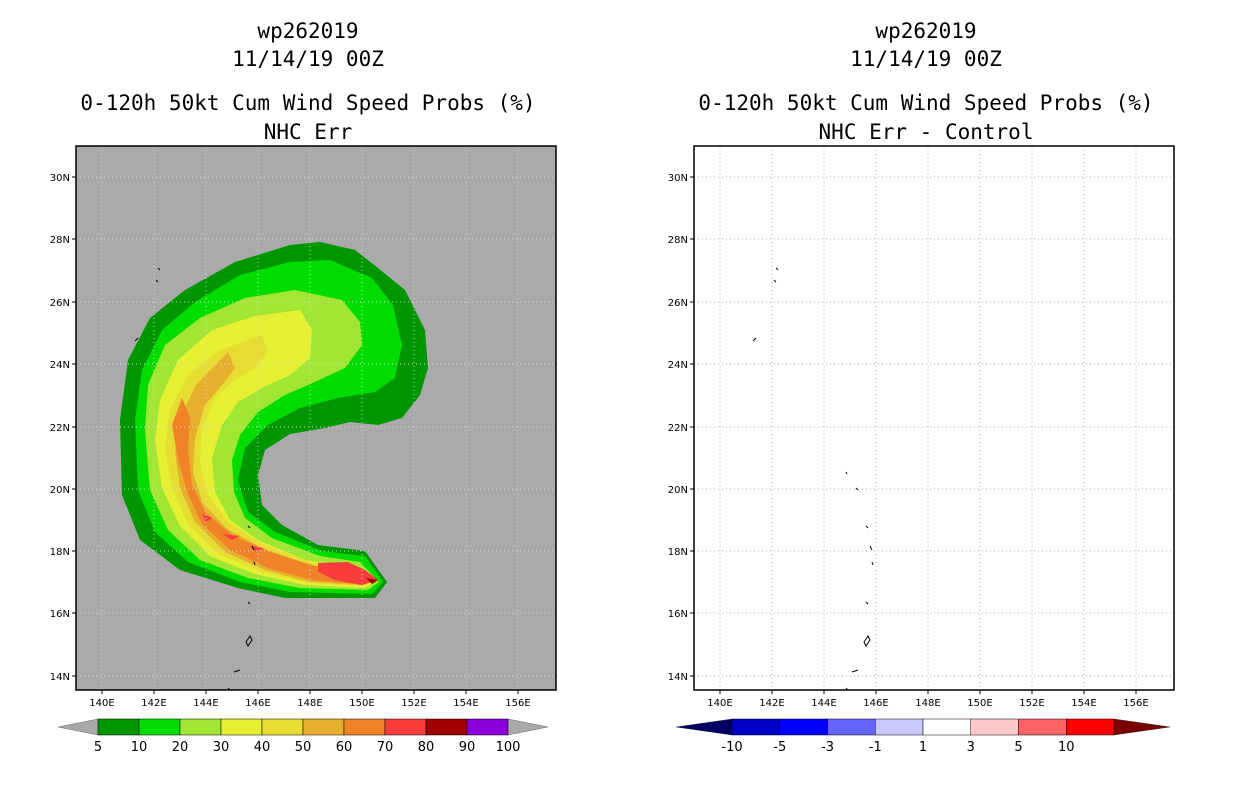  I want to click on left-lat-labels: 30N 28N 26N 24N 22N 20N 18N 16N 14N, so click(60, 428).